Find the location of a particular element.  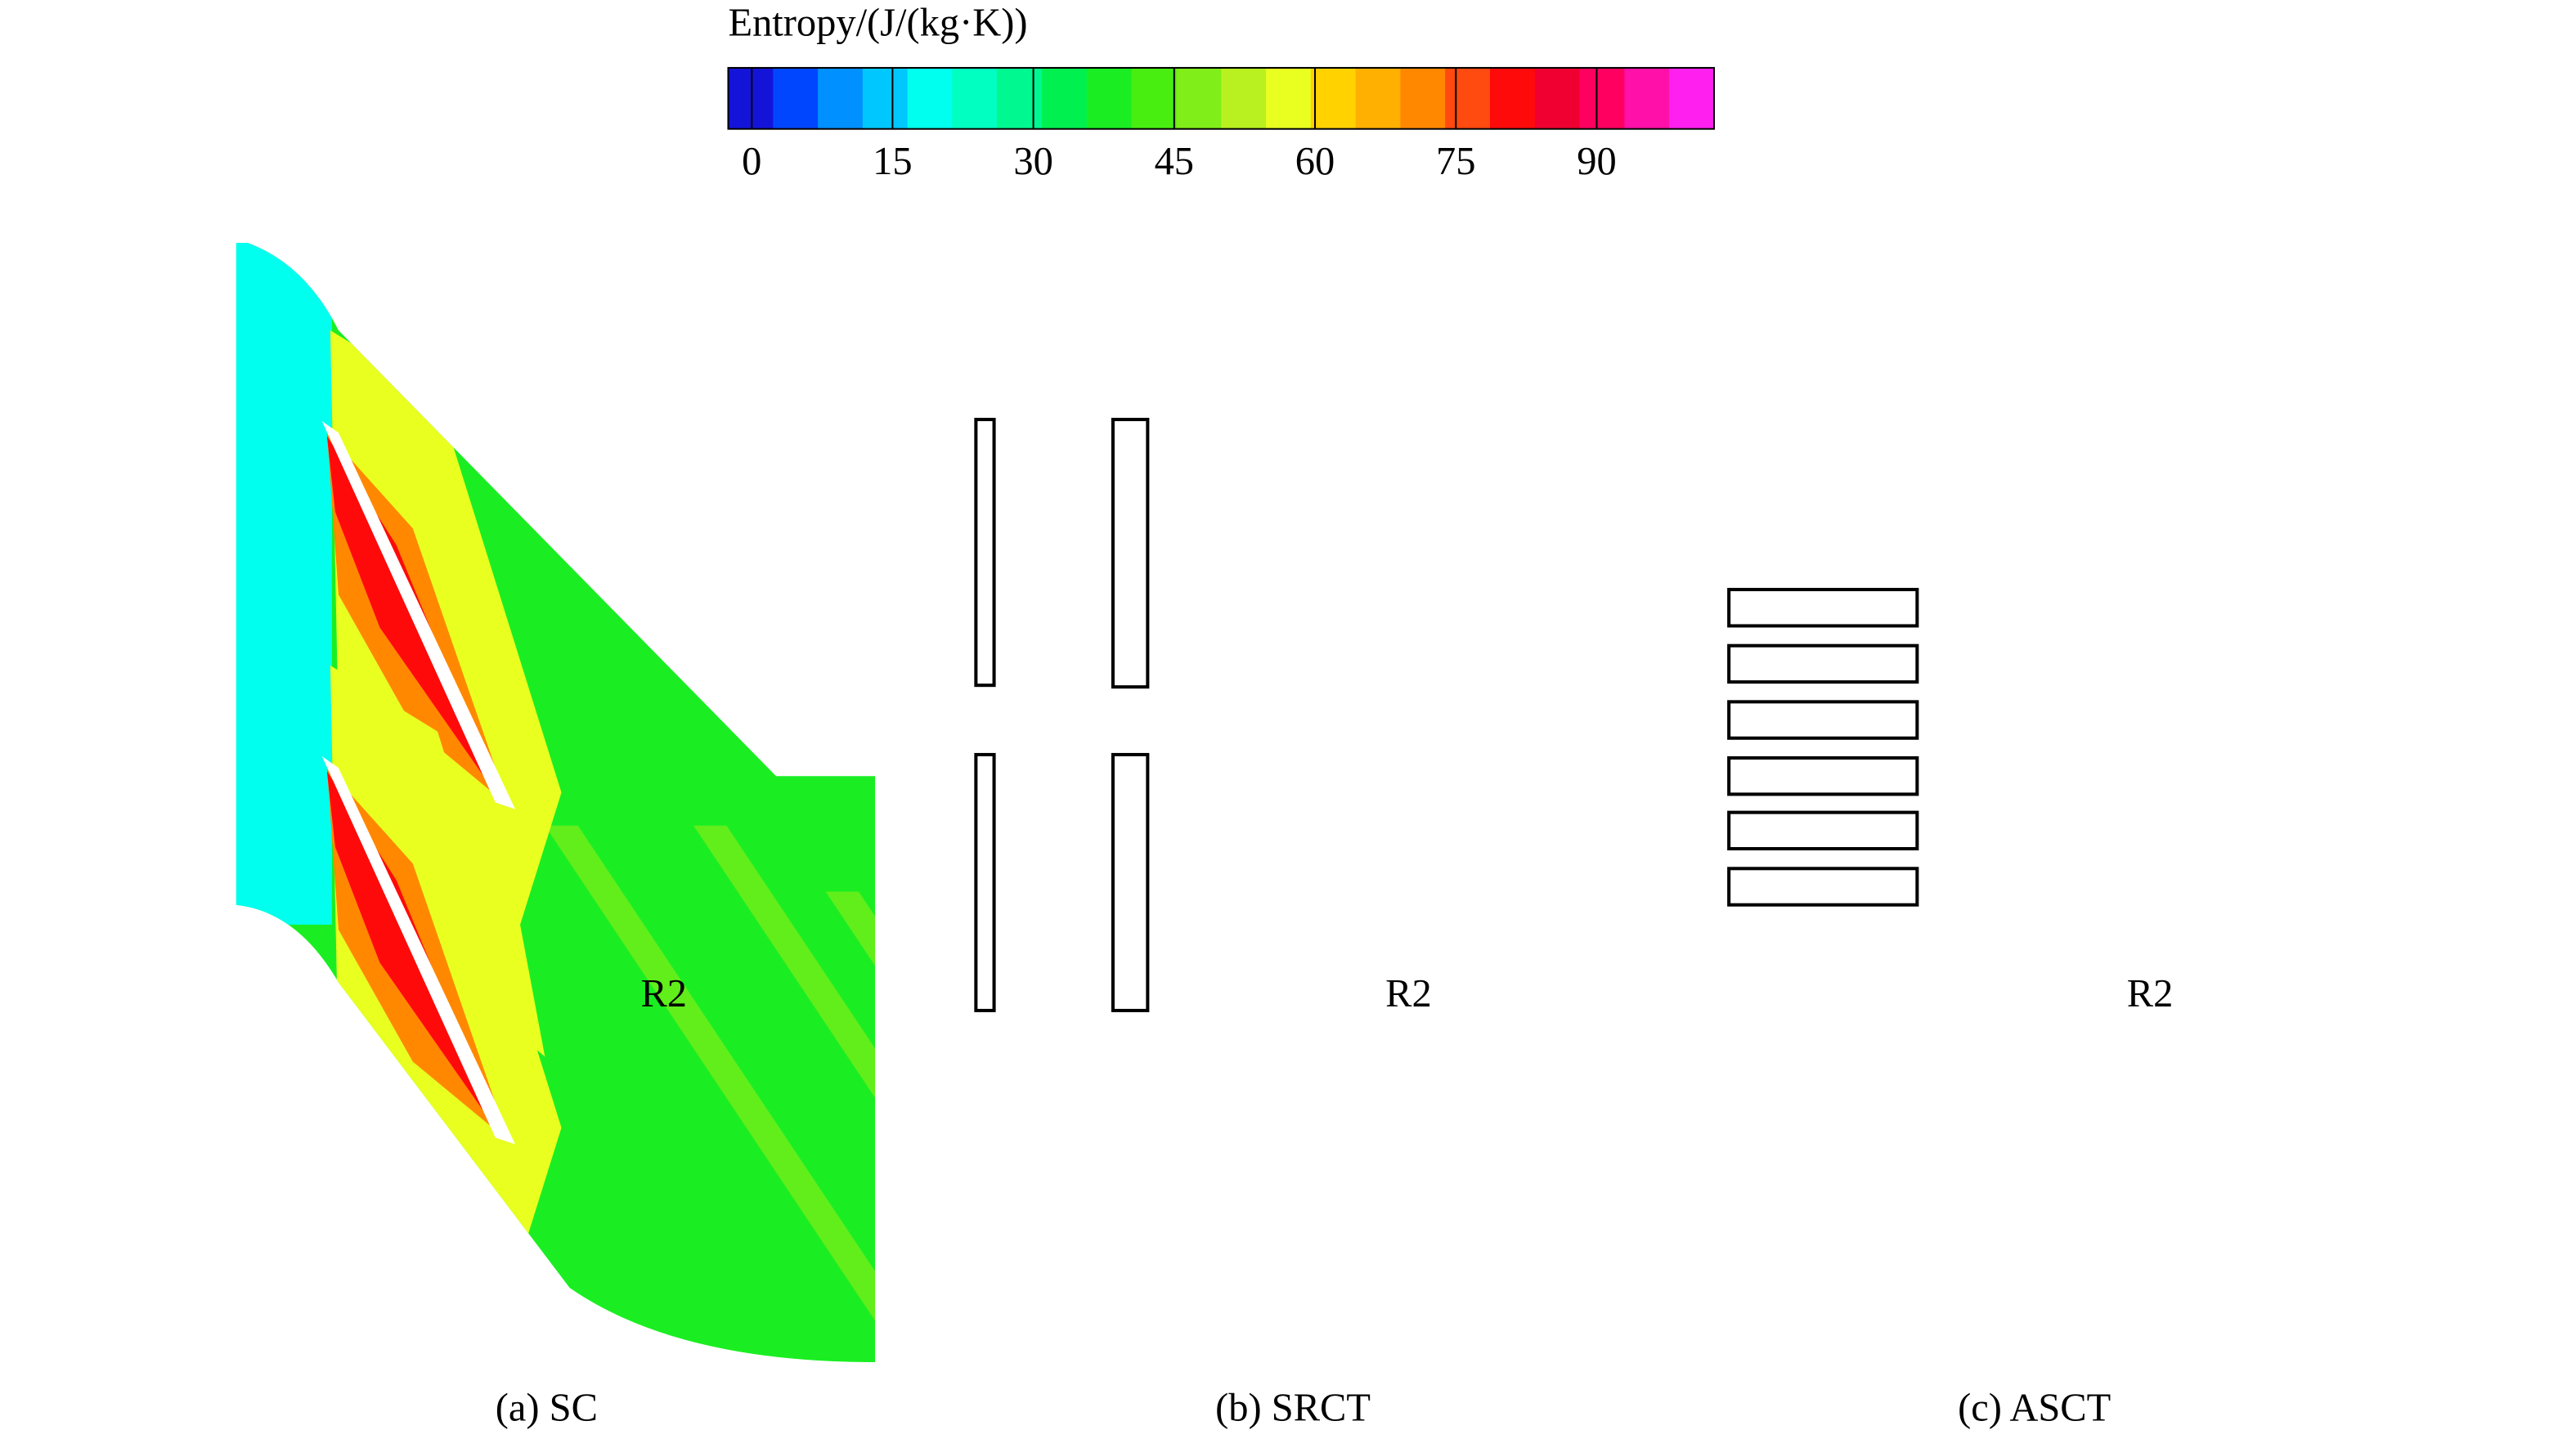

panel-caption: (b) SRCT is located at coordinates (1293, 1409).